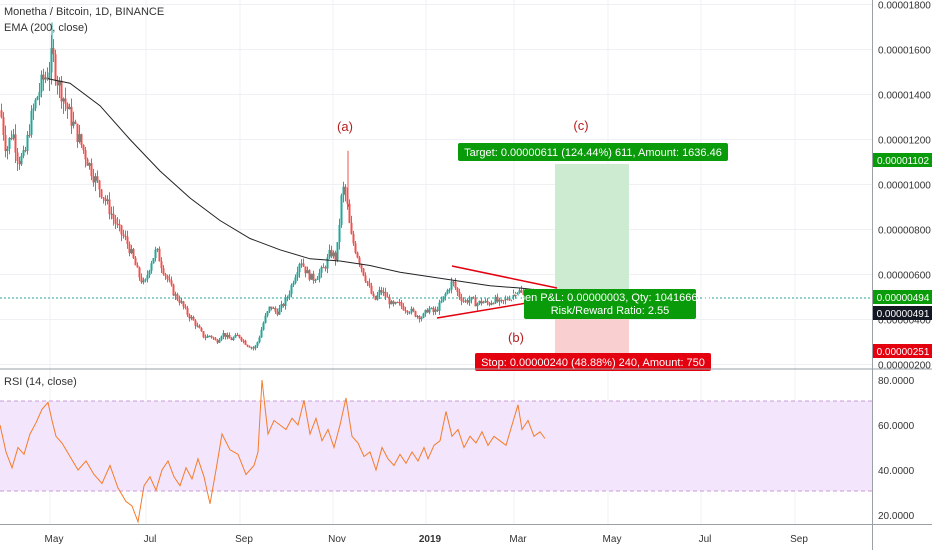 The width and height of the screenshot is (932, 550). I want to click on open-pl-label: Open P&L: 0.00000003, Qty: 104166666, so click(609, 298).